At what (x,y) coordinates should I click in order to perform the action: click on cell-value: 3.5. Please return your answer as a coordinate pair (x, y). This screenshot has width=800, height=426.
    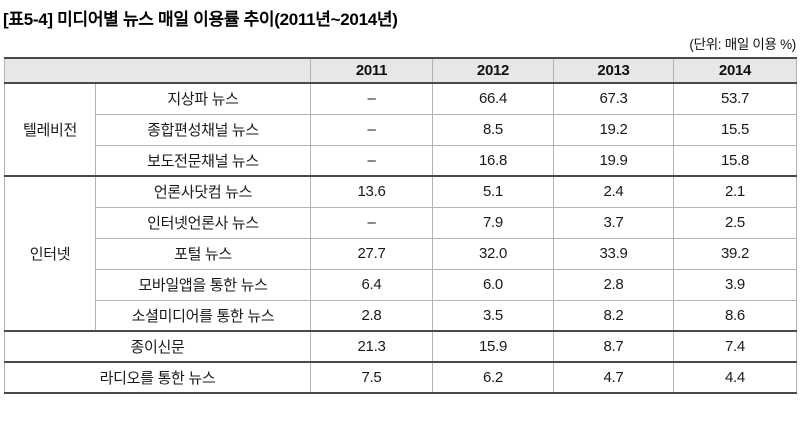
    Looking at the image, I should click on (493, 315).